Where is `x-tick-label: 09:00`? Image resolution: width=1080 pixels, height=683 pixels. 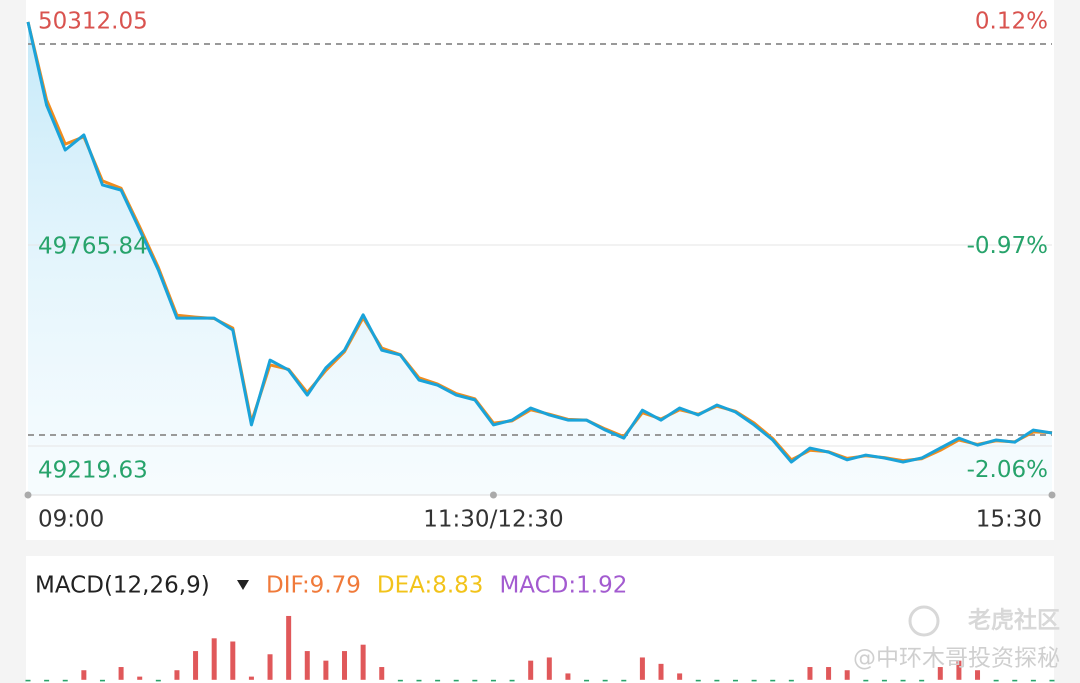 x-tick-label: 09:00 is located at coordinates (71, 520).